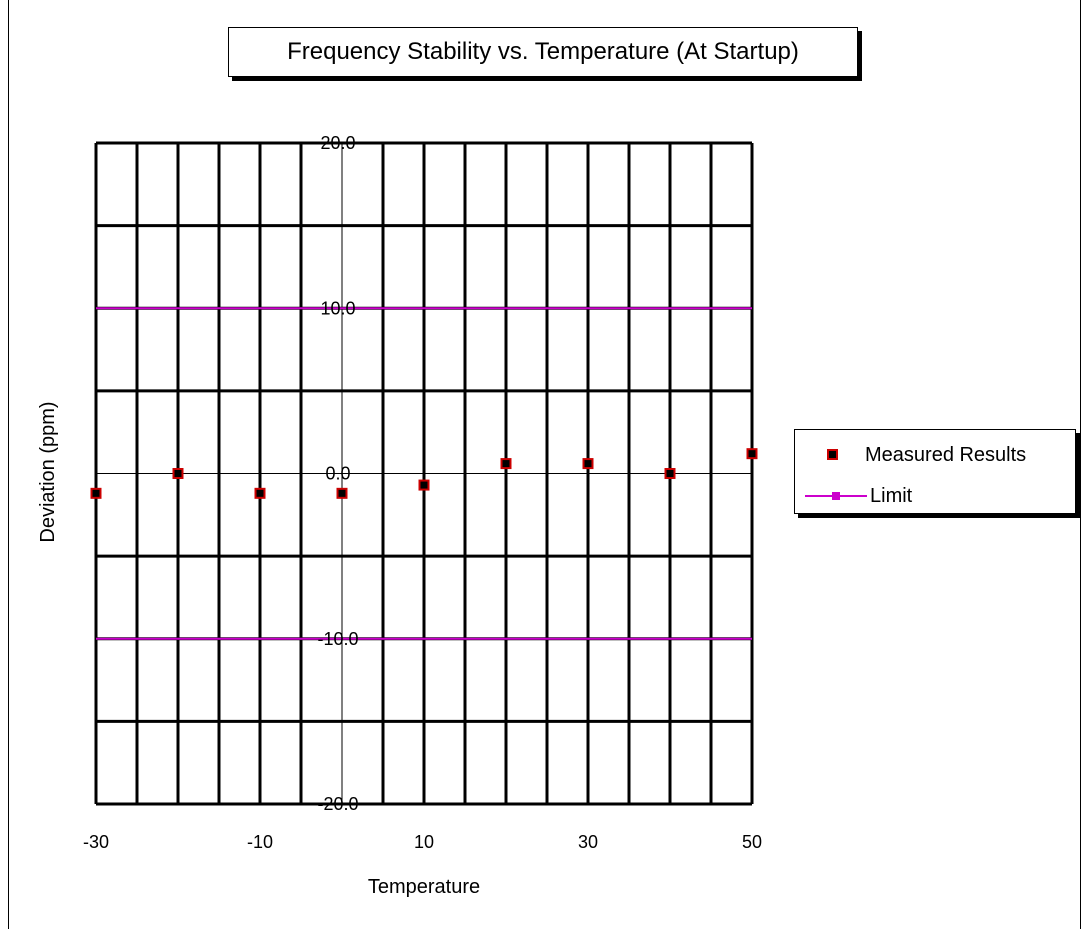 The width and height of the screenshot is (1081, 929). I want to click on x-axis-label: Temperature, so click(424, 887).